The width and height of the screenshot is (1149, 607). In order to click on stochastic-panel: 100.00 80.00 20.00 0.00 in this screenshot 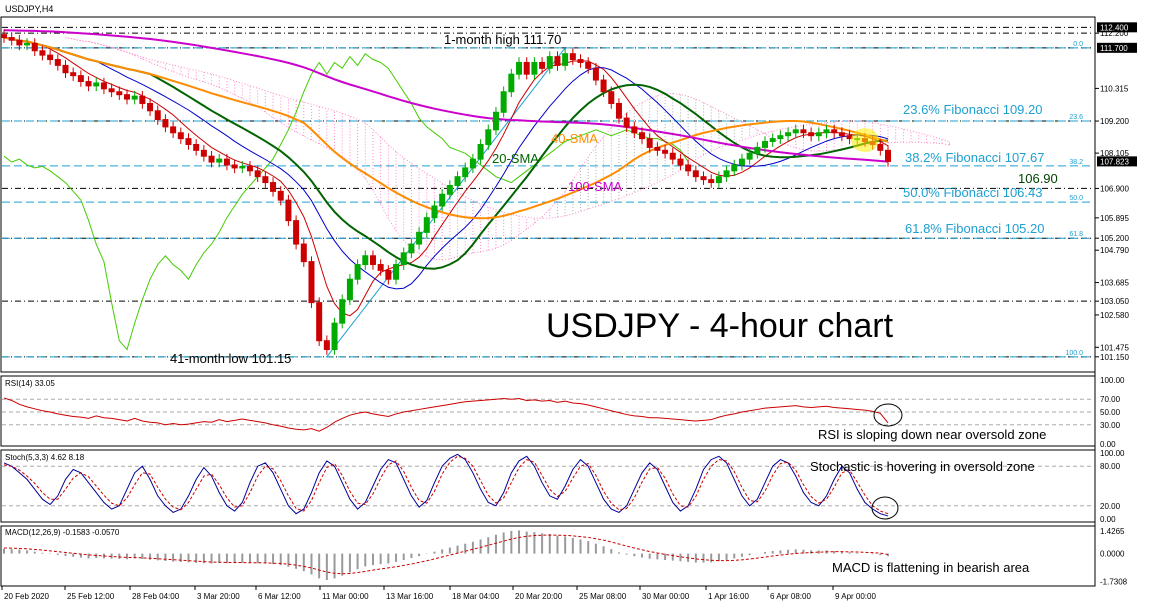, I will do `click(563, 486)`.